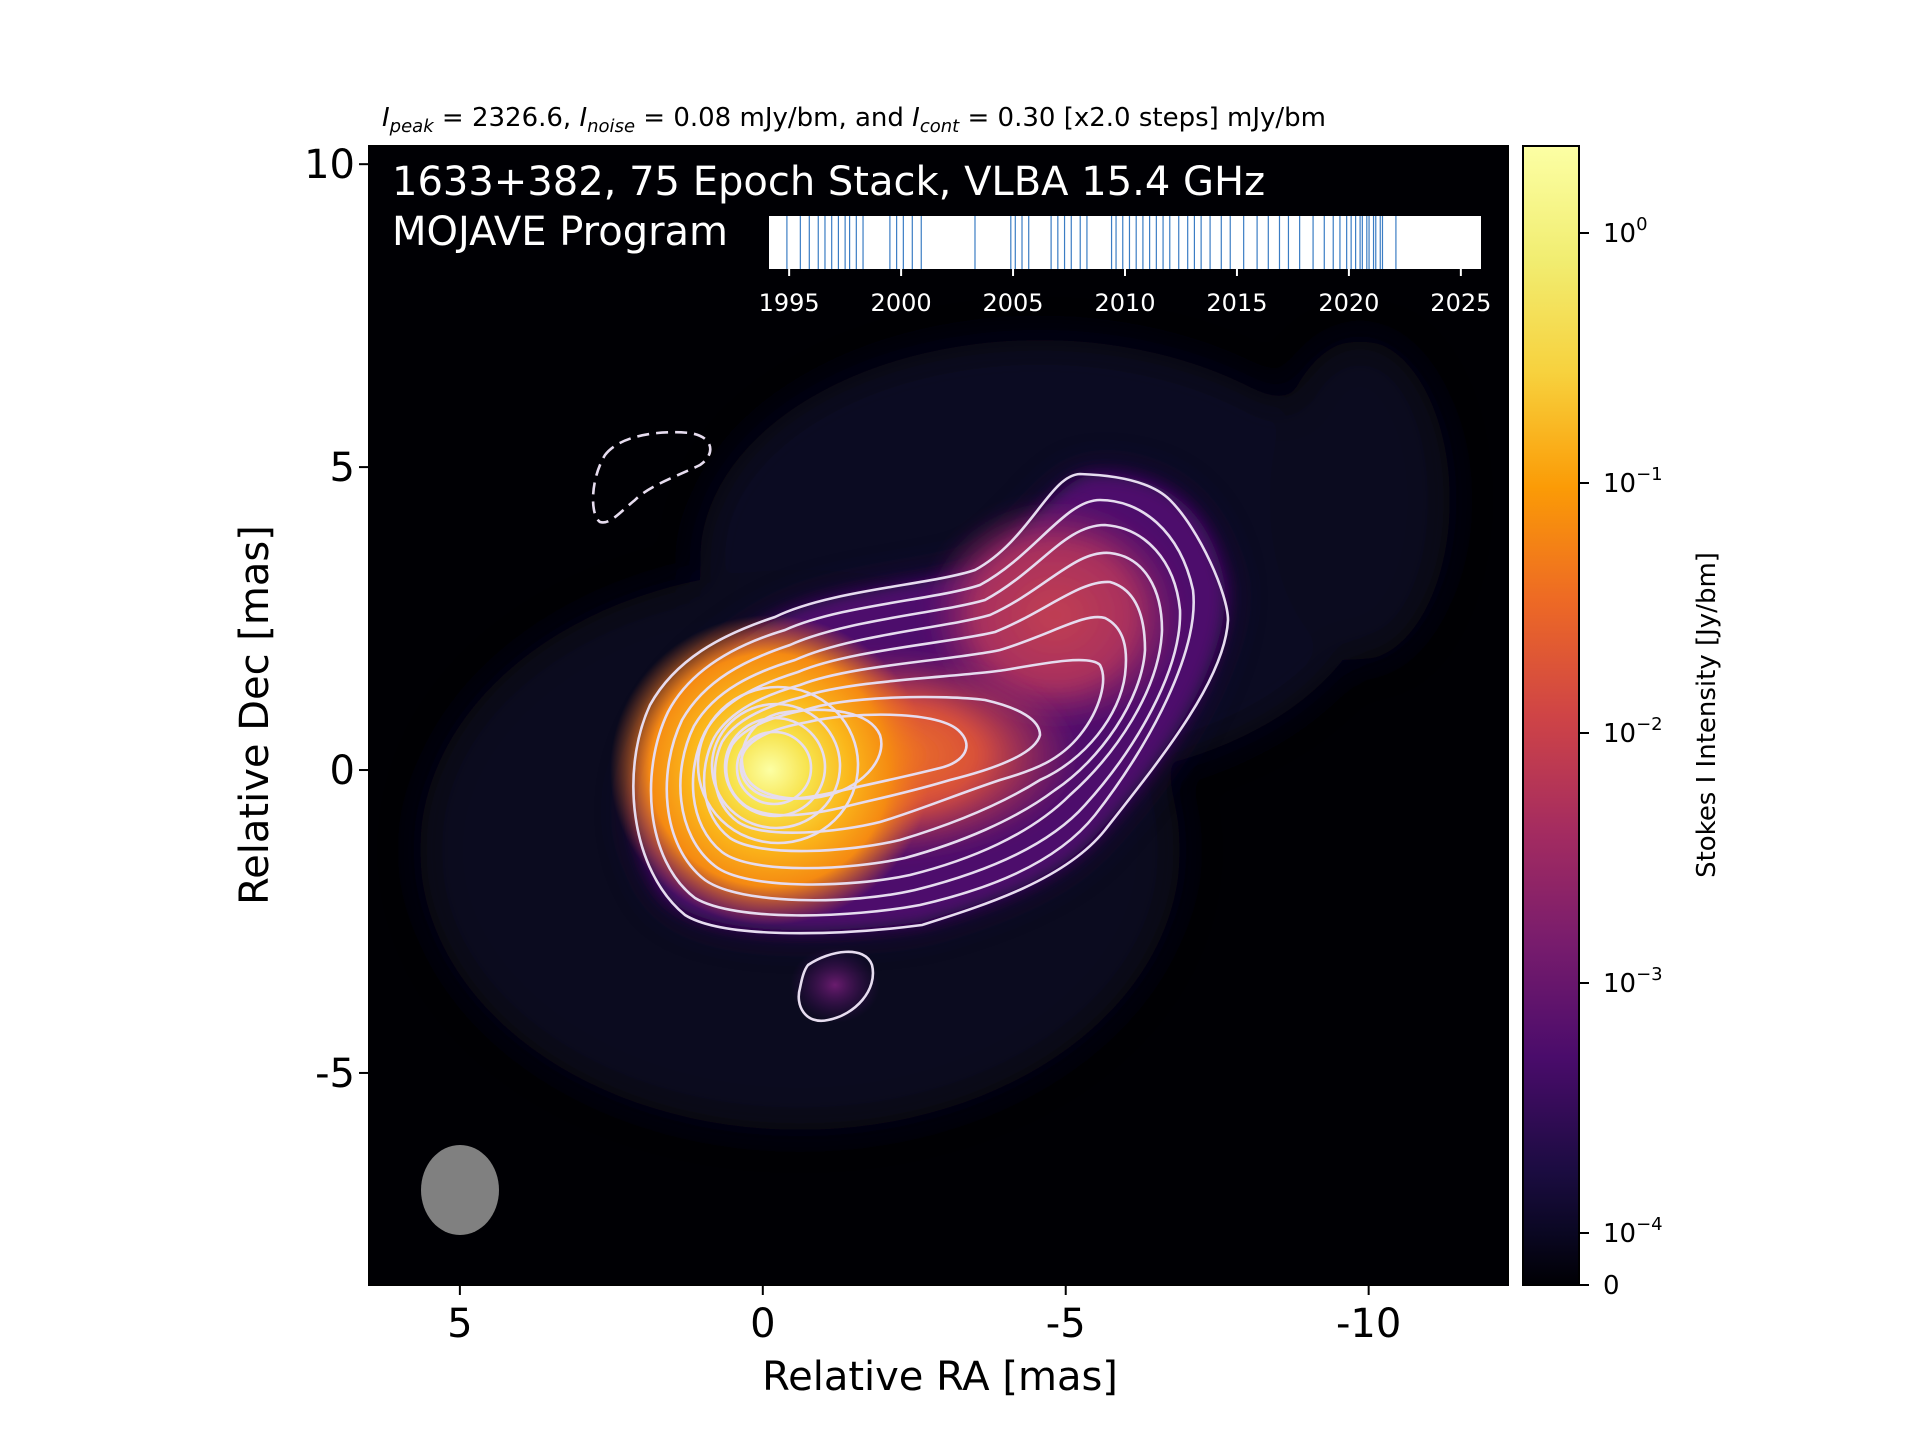 The image size is (1920, 1440). I want to click on epoch-tick-label-5: 2020, so click(1348, 303).